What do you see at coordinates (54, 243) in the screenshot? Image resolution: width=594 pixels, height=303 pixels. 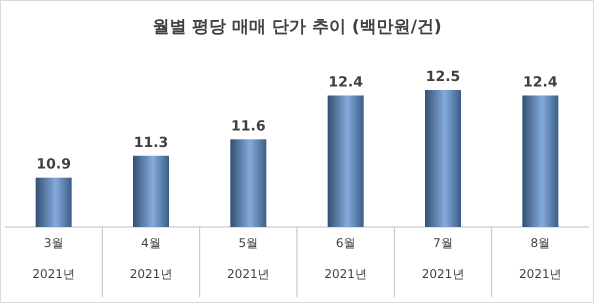 I see `x-tick-label: 3월` at bounding box center [54, 243].